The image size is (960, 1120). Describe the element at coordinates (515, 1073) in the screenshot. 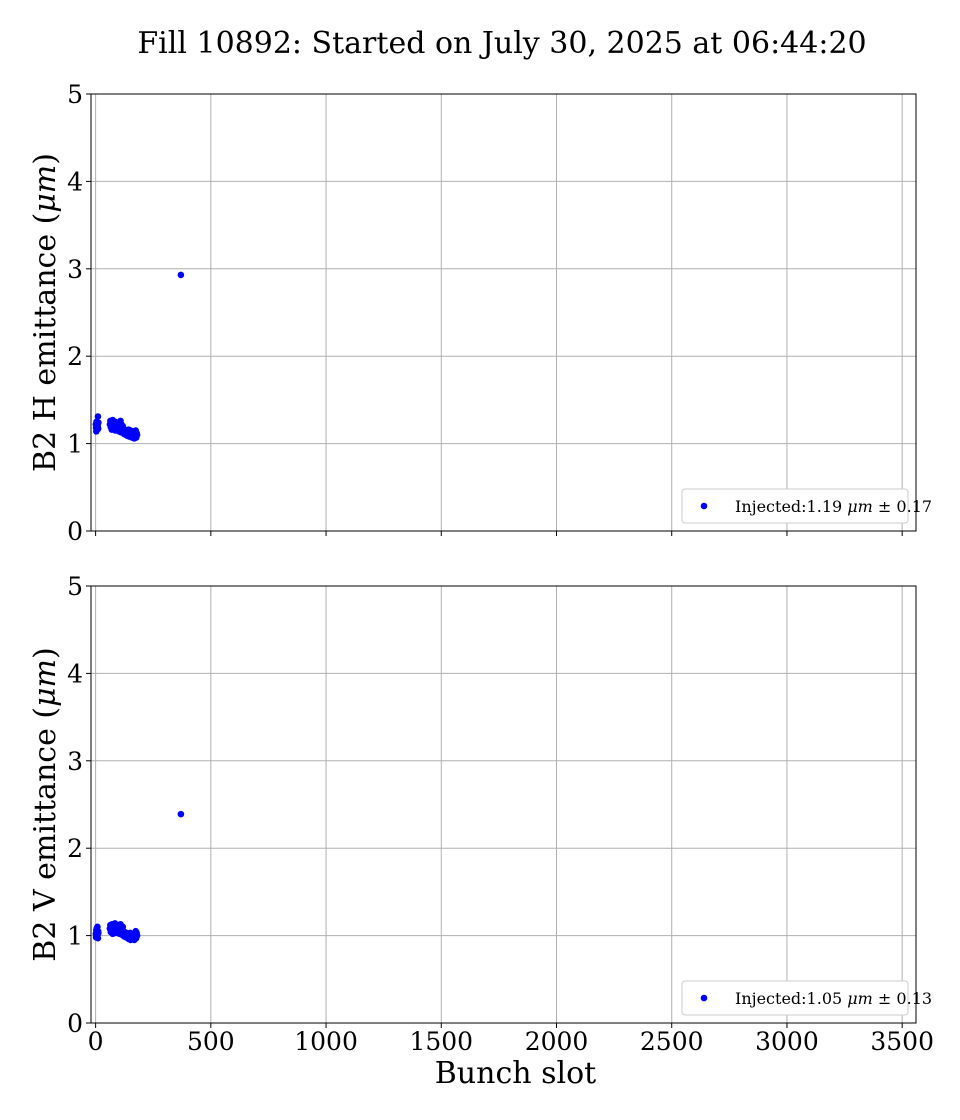

I see `x-axis-label: Bunch slot` at that location.